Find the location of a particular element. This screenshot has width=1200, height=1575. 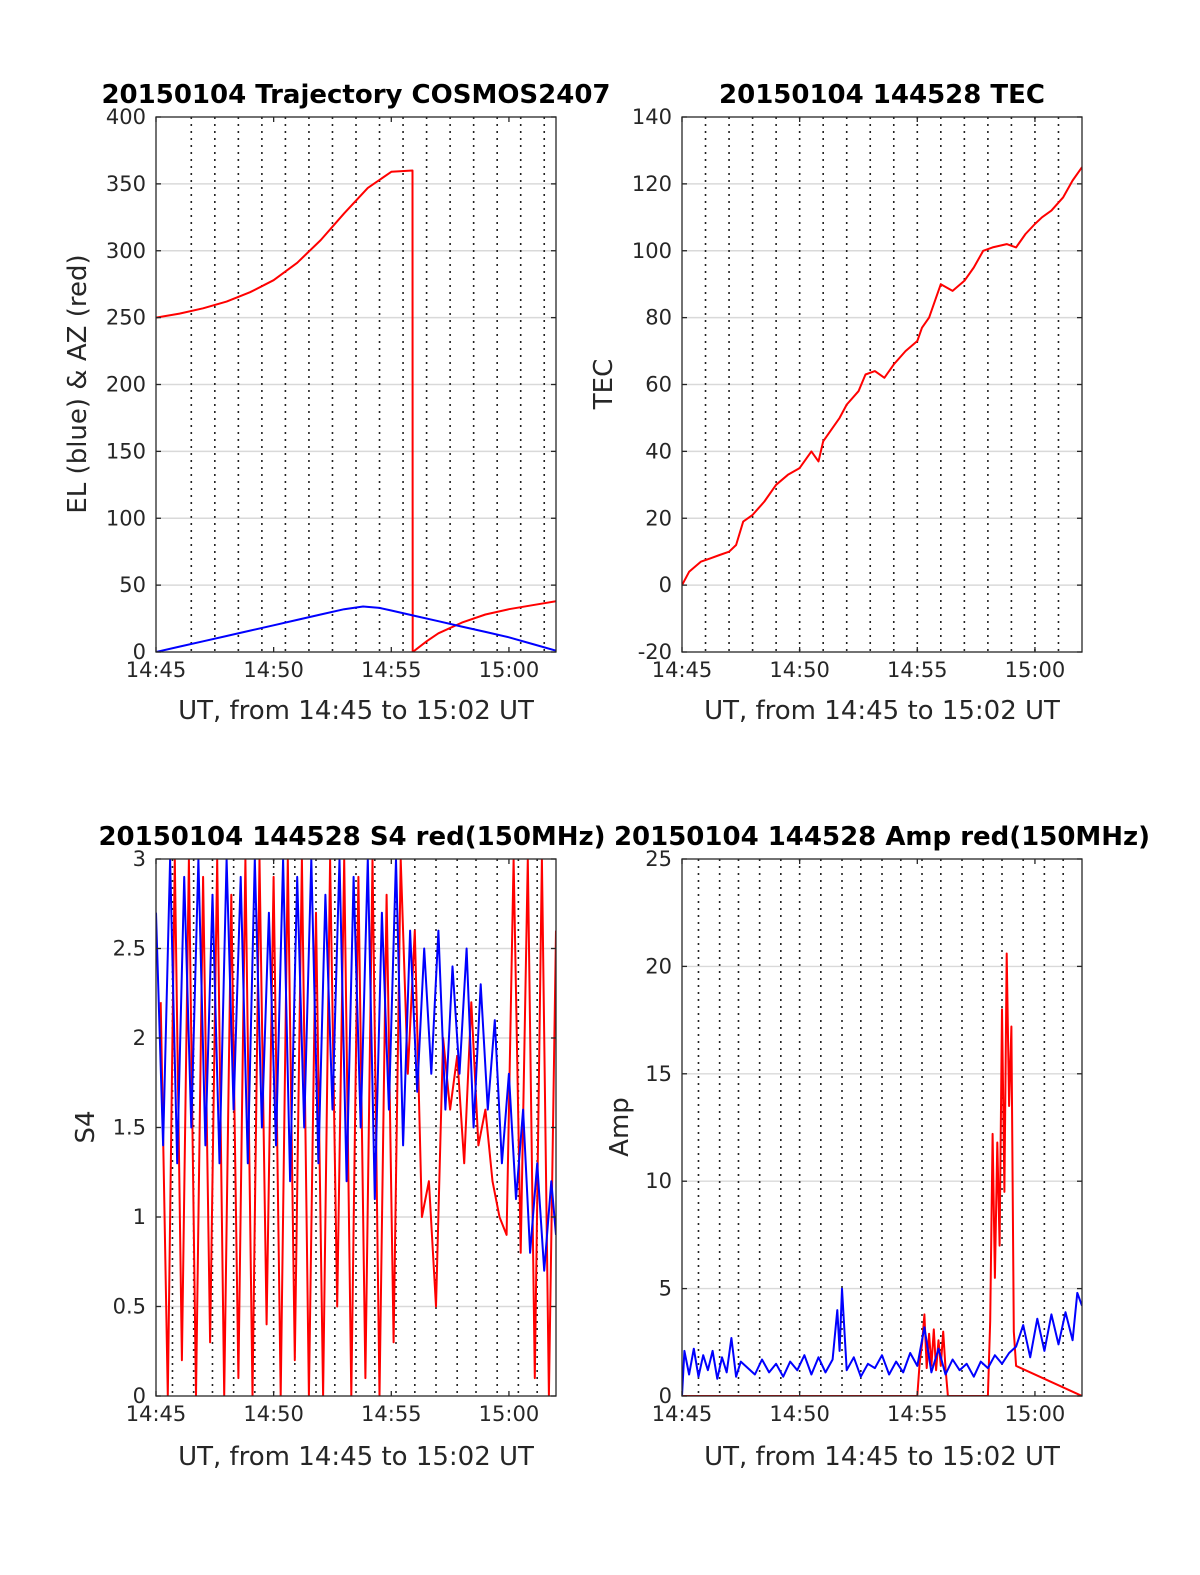

y-tick-label: 3 is located at coordinates (139, 859).